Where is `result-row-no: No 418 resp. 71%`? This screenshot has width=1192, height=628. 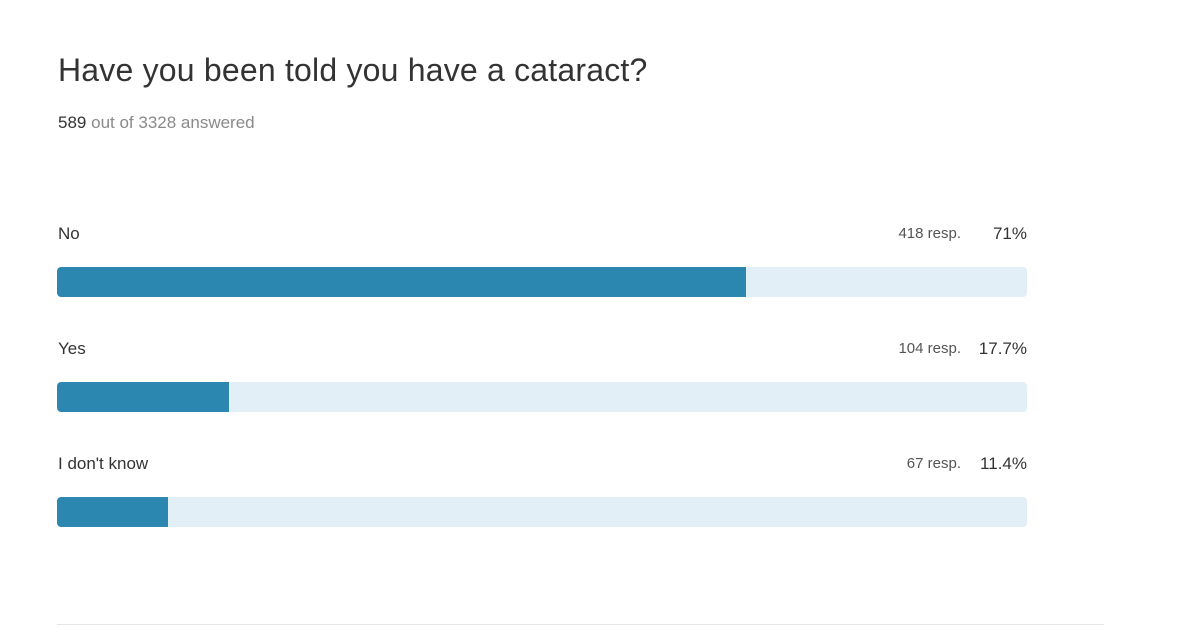
result-row-no: No 418 resp. 71% is located at coordinates (543, 279).